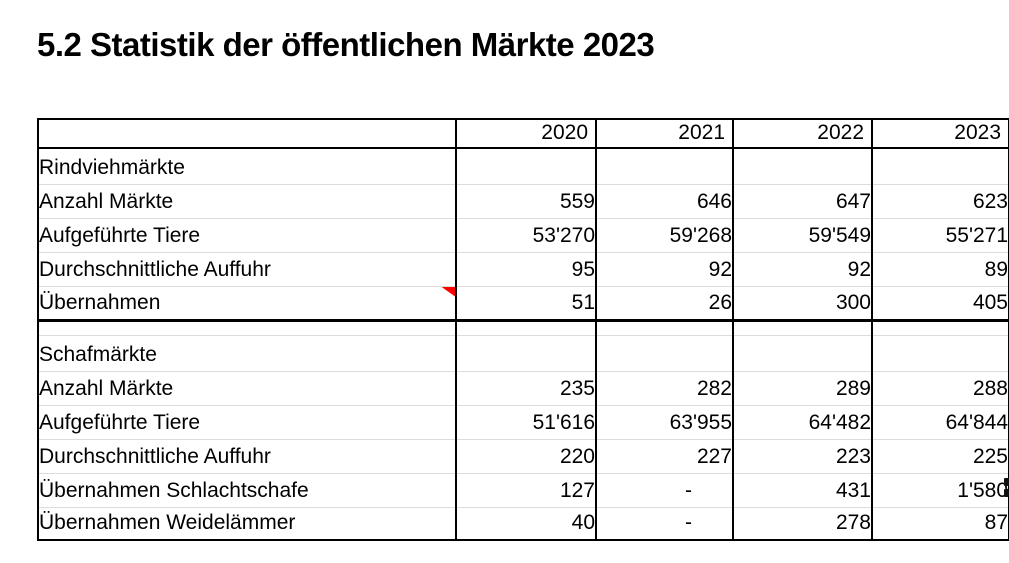 The image size is (1009, 563). Describe the element at coordinates (664, 387) in the screenshot. I see `value-cell: 282` at that location.